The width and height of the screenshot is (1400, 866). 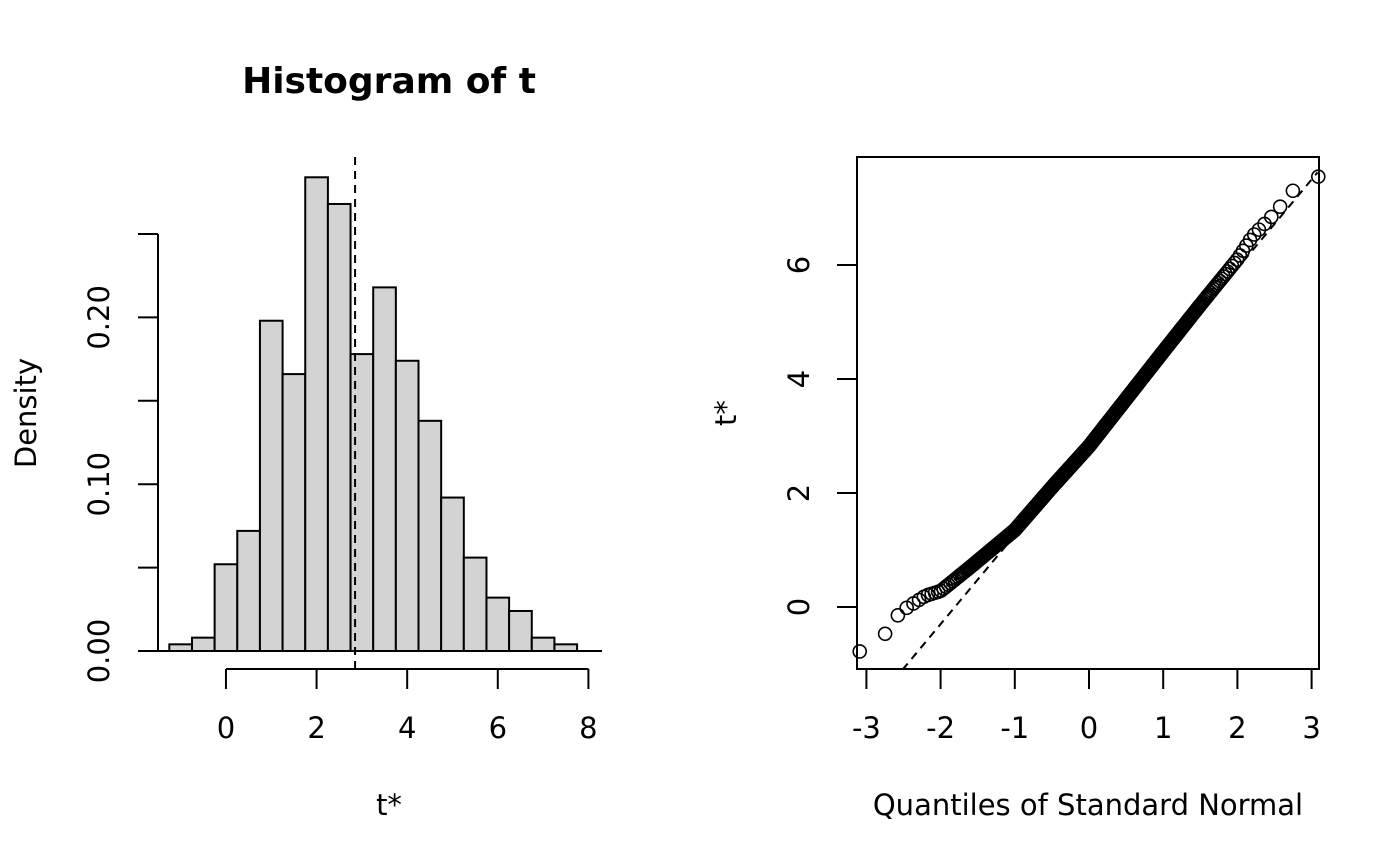 I want to click on qq-x-tick-label: -2, so click(x=940, y=728).